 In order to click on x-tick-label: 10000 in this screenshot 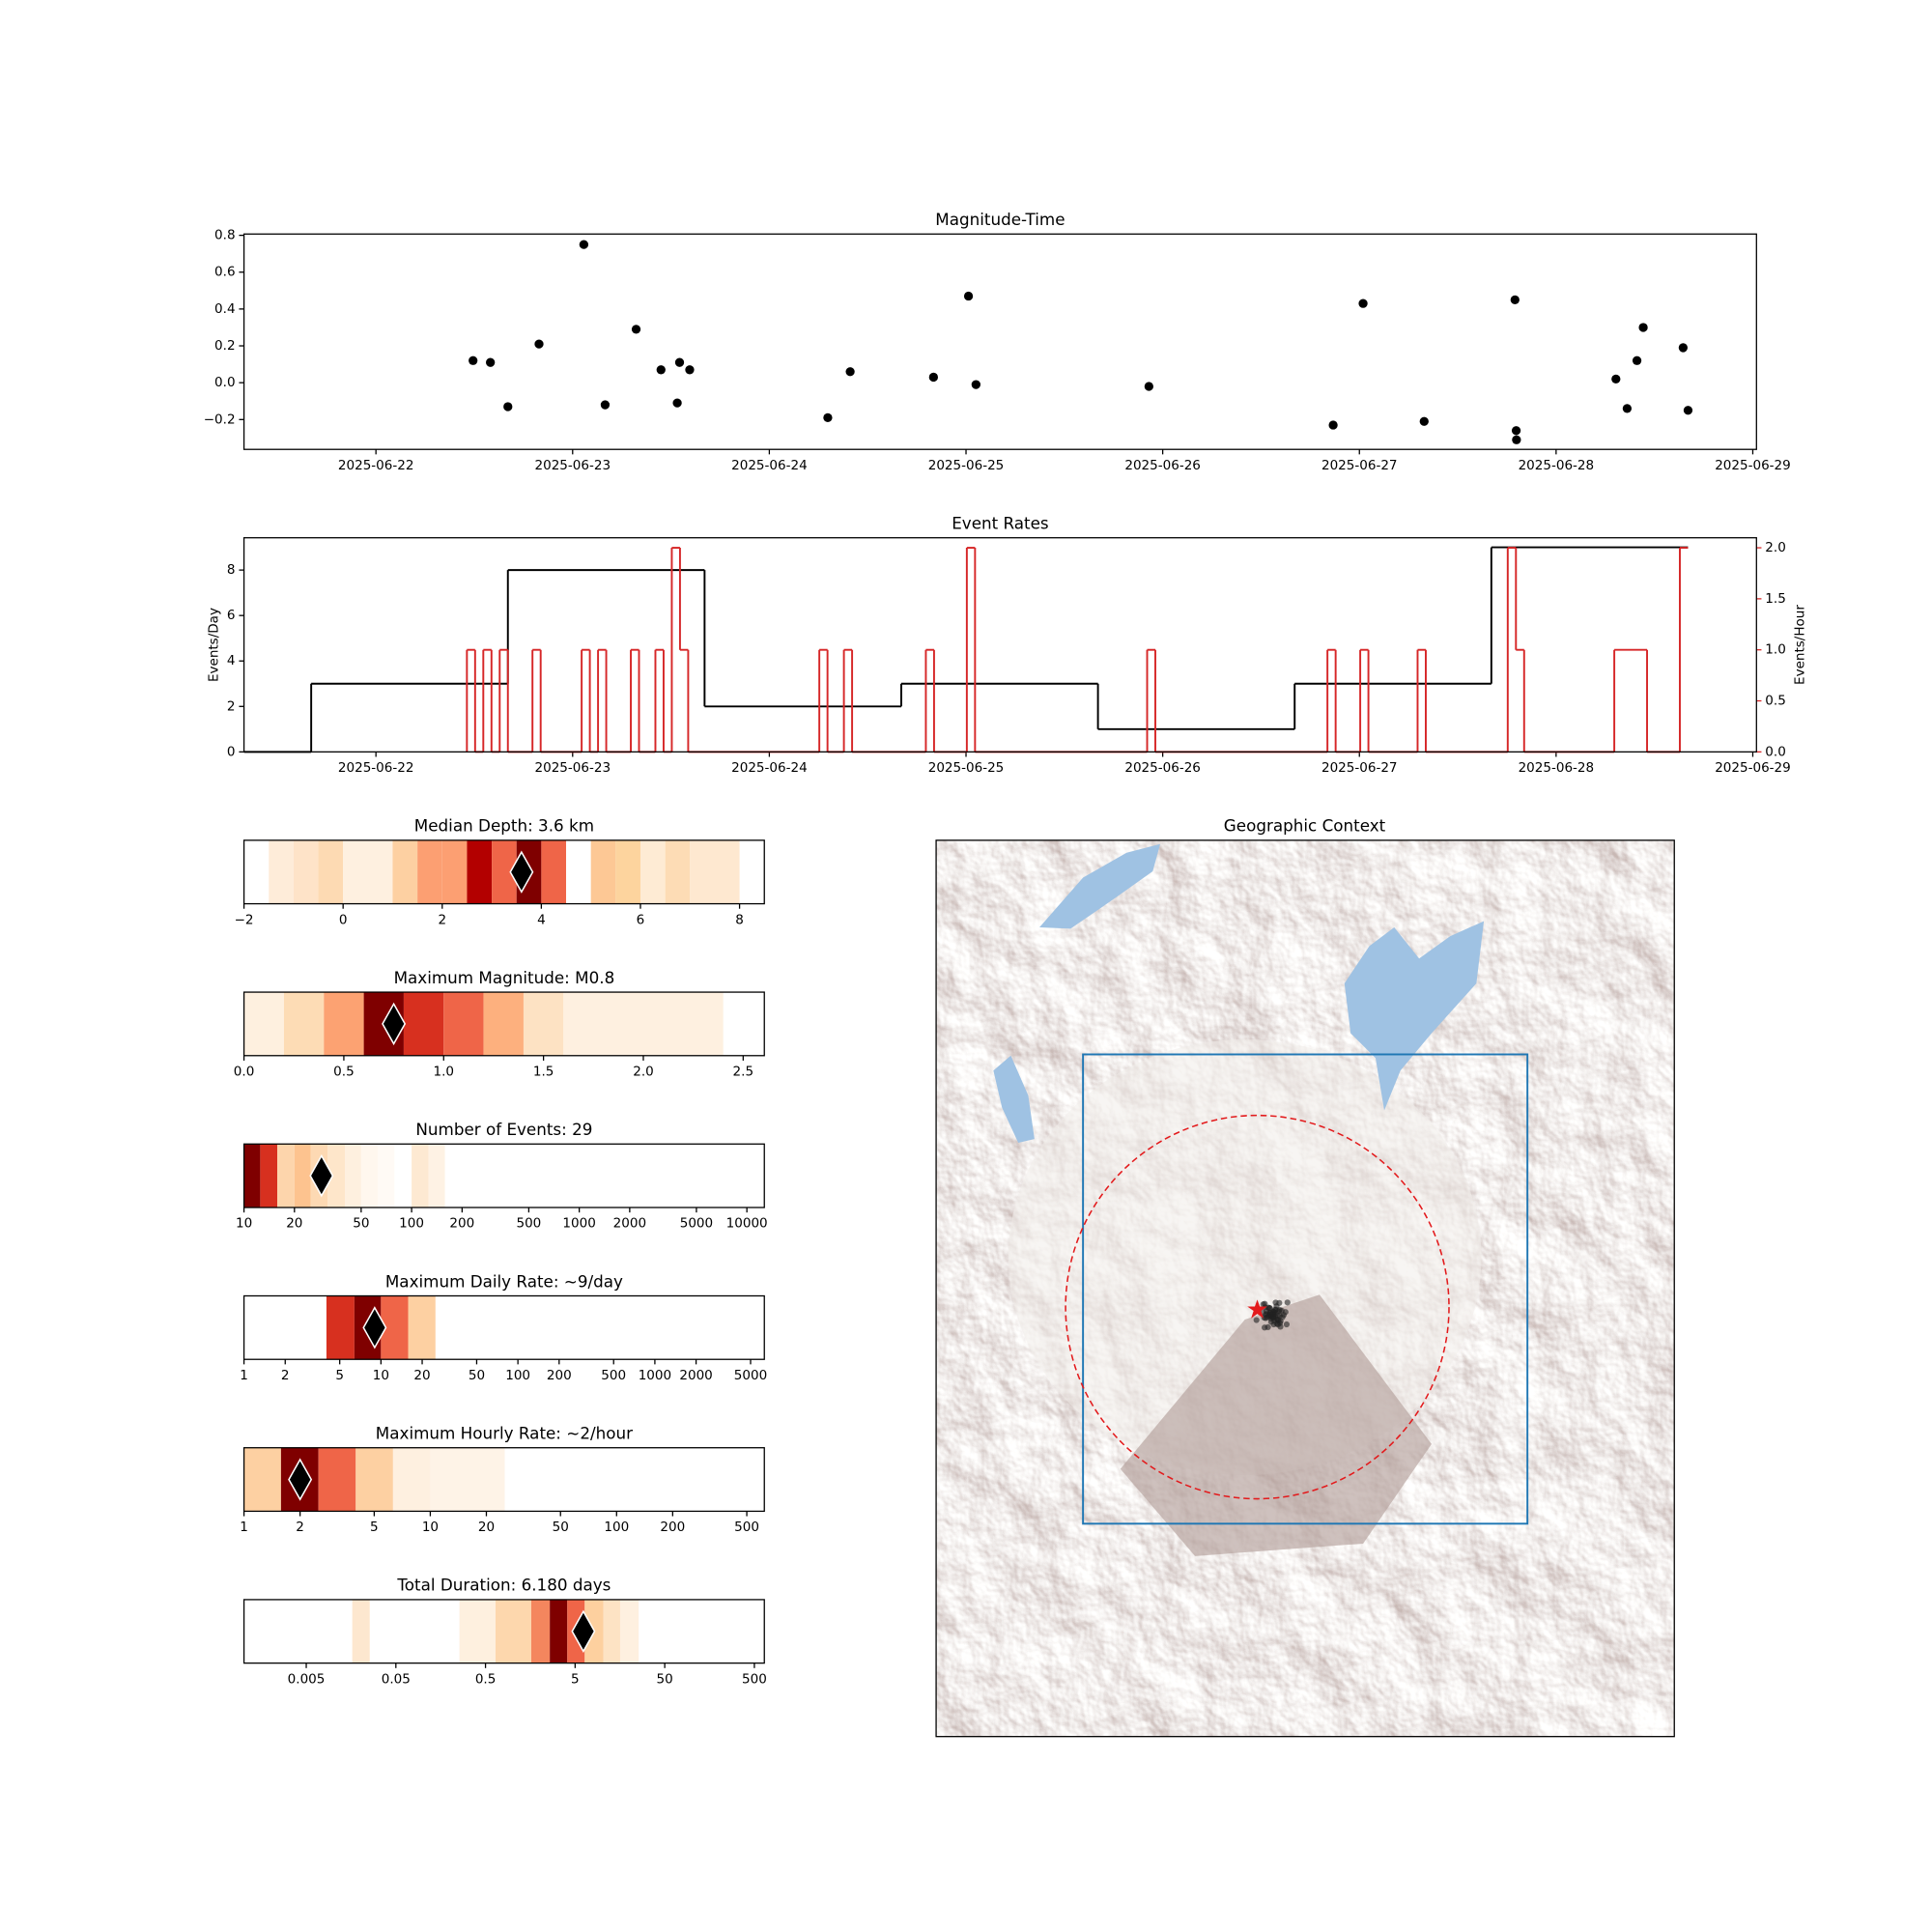, I will do `click(747, 1224)`.